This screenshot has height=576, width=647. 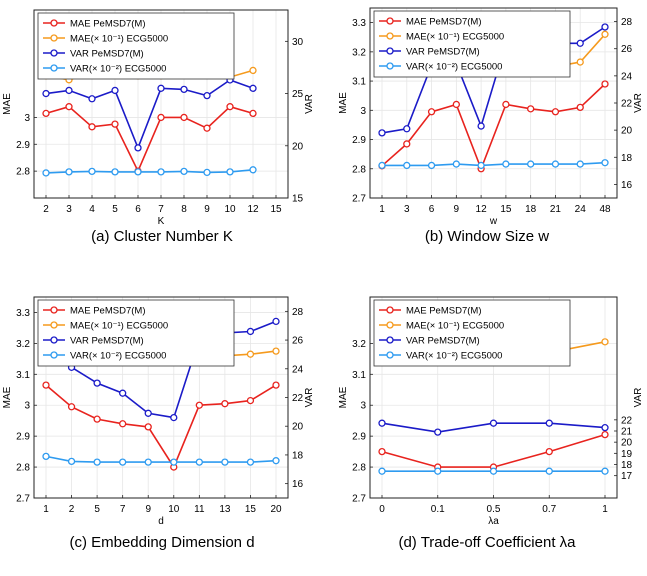 What do you see at coordinates (7, 397) in the screenshot?
I see `y-left-axis-label: MAE` at bounding box center [7, 397].